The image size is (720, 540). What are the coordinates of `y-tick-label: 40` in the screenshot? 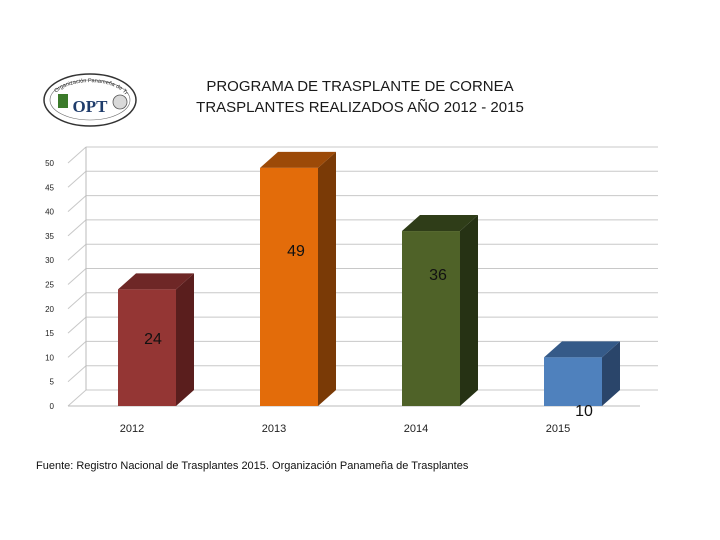 It's located at (49, 212).